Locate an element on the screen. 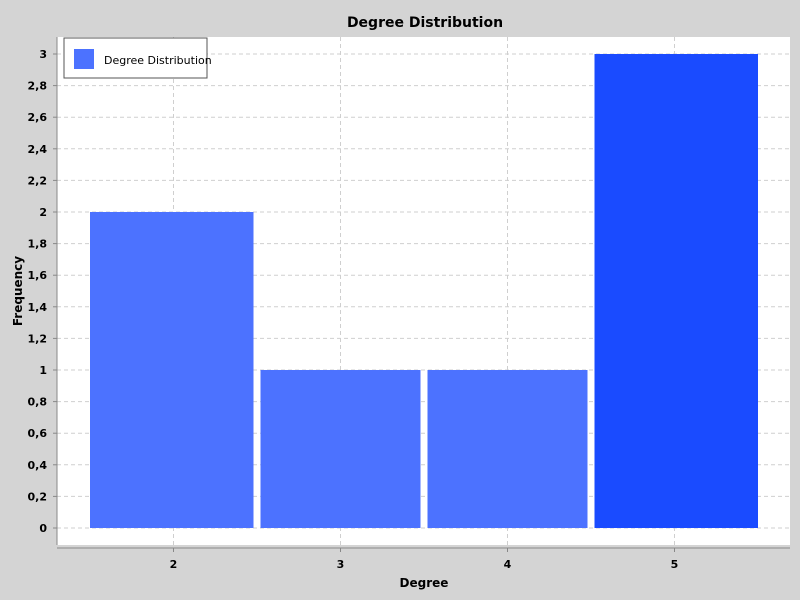  y-tick-label: 1,8 is located at coordinates (38, 244).